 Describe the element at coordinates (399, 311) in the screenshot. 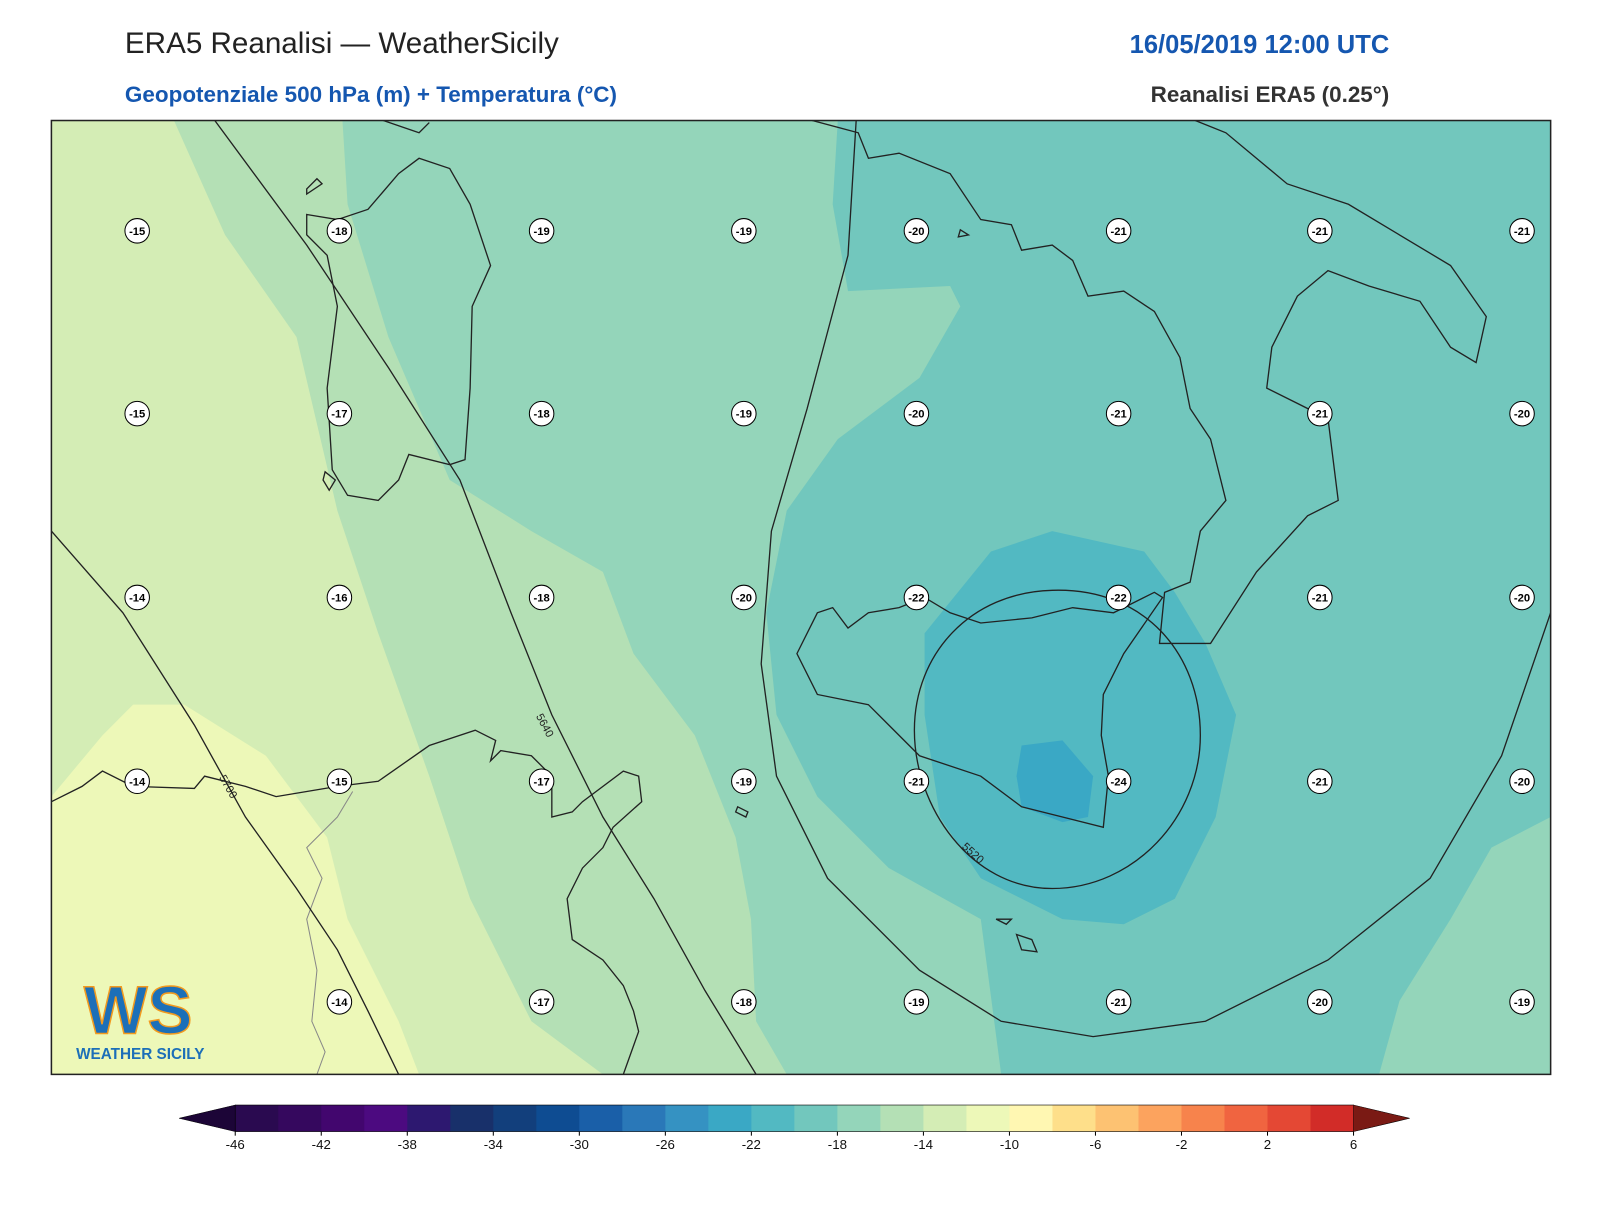

I see `coastline` at that location.